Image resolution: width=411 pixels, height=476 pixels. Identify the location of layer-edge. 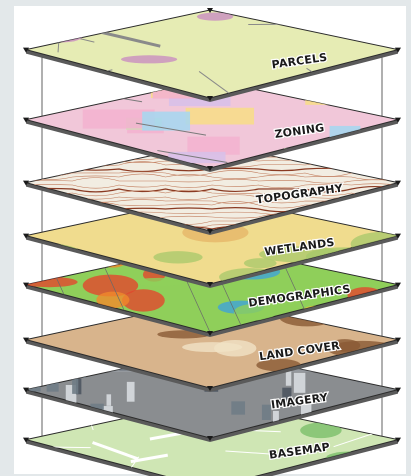
(212, 457).